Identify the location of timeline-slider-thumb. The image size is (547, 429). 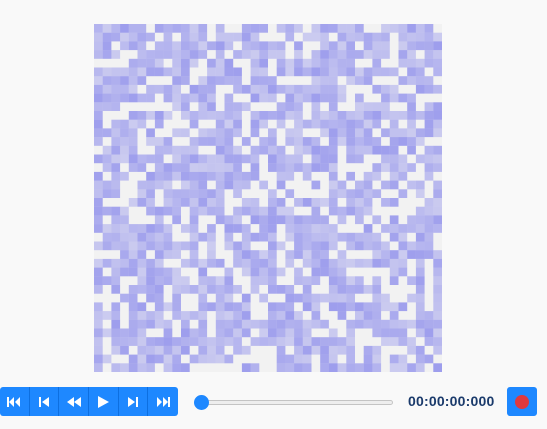
(201, 402).